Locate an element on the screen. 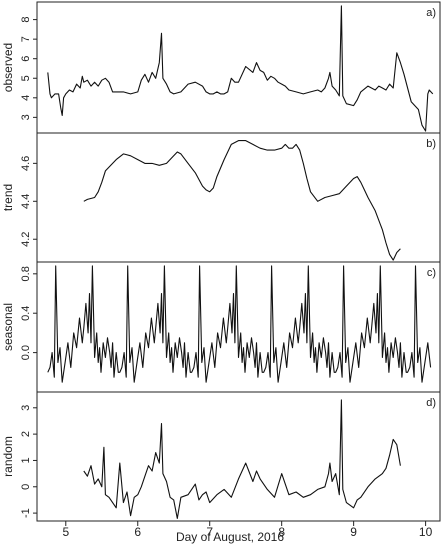  y-axis-label-trend: trend is located at coordinates (8, 197).